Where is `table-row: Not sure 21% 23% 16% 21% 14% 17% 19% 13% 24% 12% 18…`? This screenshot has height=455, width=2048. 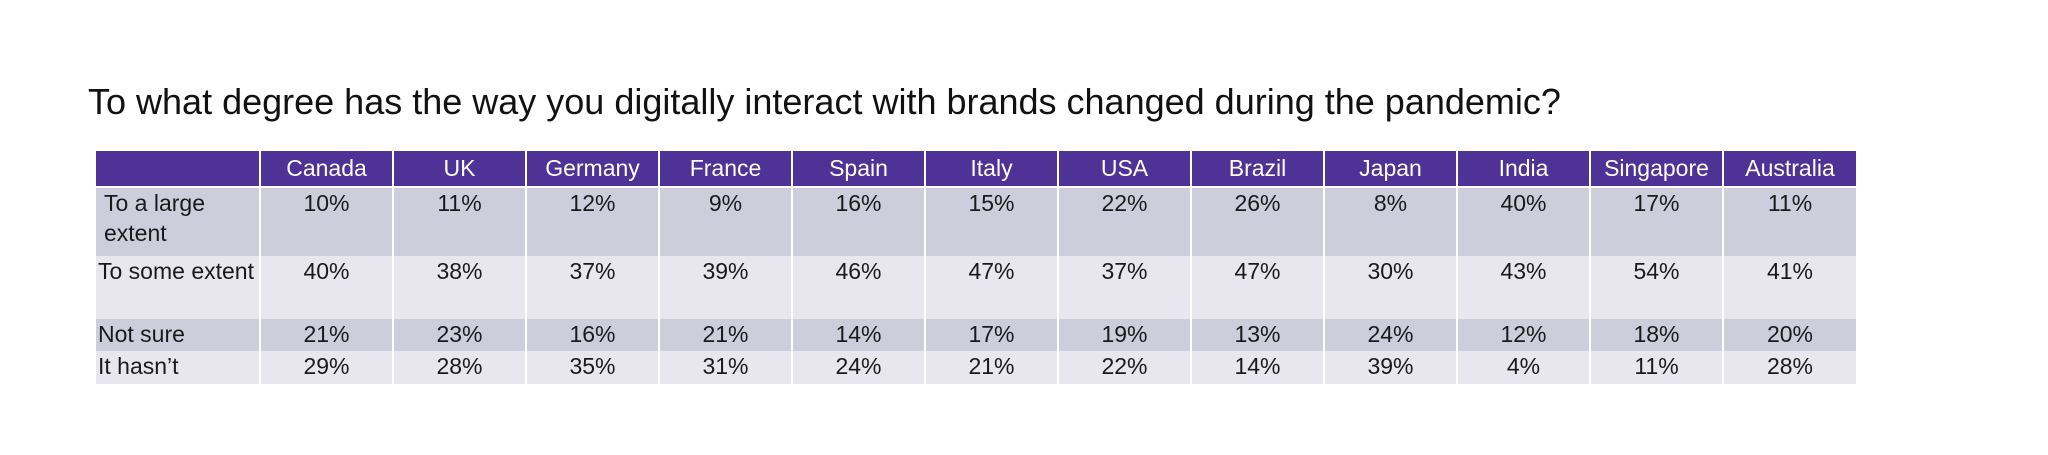 table-row: Not sure 21% 23% 16% 21% 14% 17% 19% 13% 24% 12% 18… is located at coordinates (976, 335).